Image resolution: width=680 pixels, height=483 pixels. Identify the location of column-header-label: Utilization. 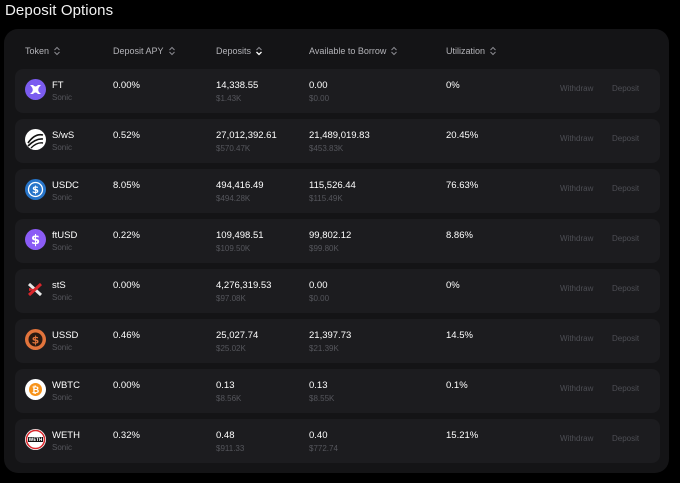
(466, 51).